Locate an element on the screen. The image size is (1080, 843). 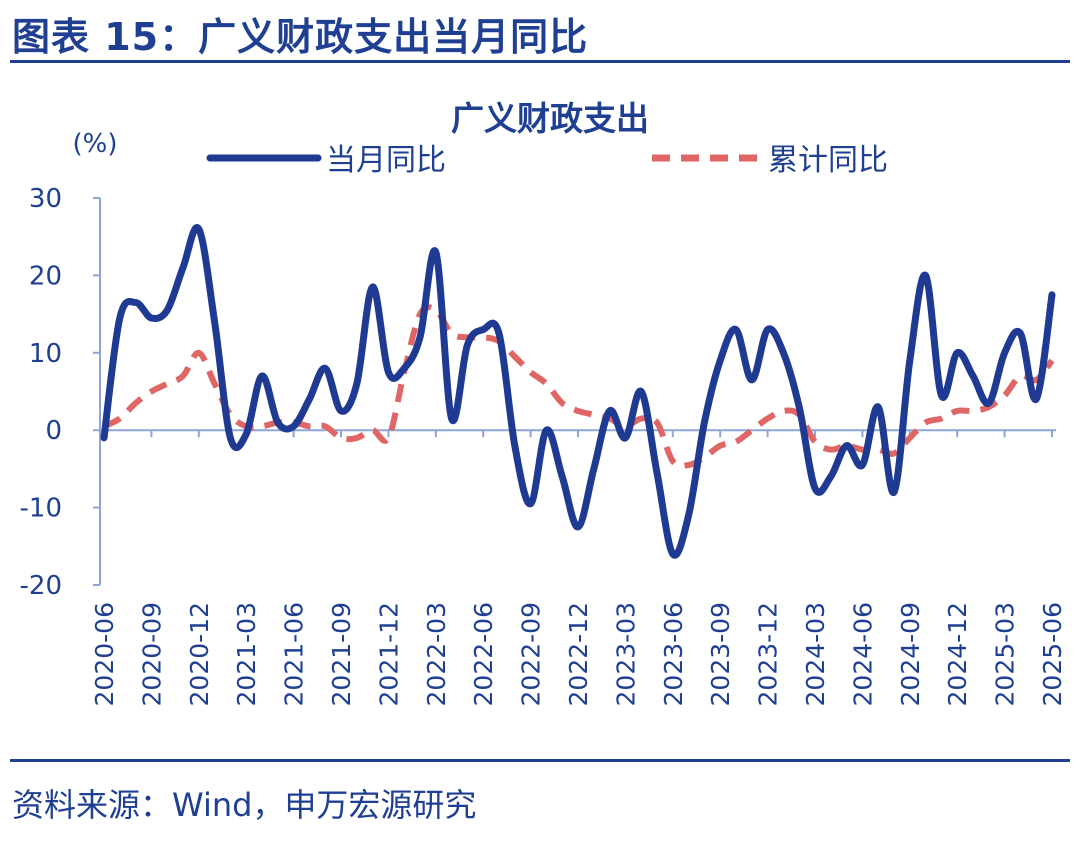
x-tick-label: 2021-06 is located at coordinates (294, 654).